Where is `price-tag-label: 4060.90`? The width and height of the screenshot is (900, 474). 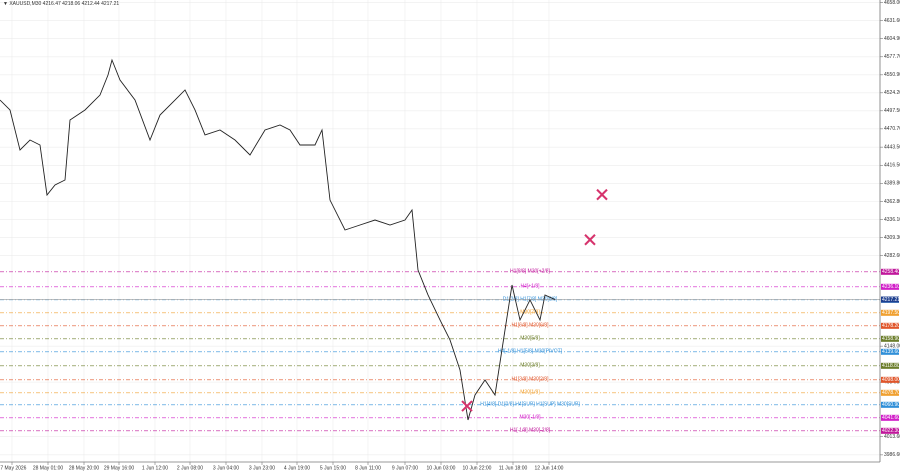
price-tag-label: 4060.90 is located at coordinates (891, 405).